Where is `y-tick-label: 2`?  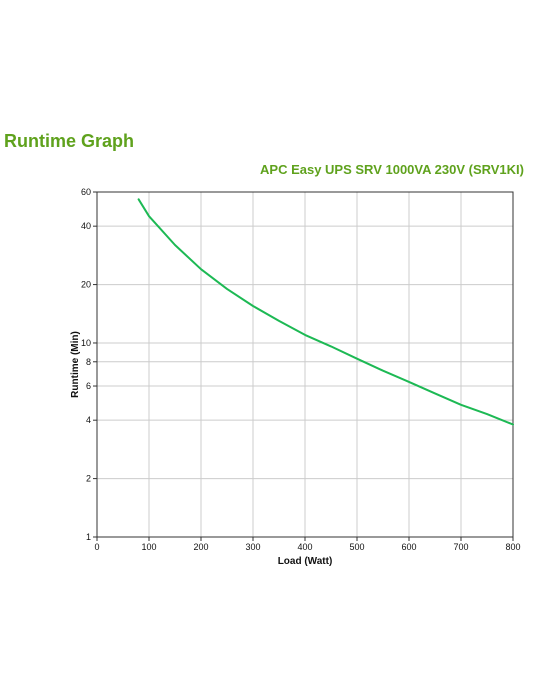
y-tick-label: 2 is located at coordinates (88, 479).